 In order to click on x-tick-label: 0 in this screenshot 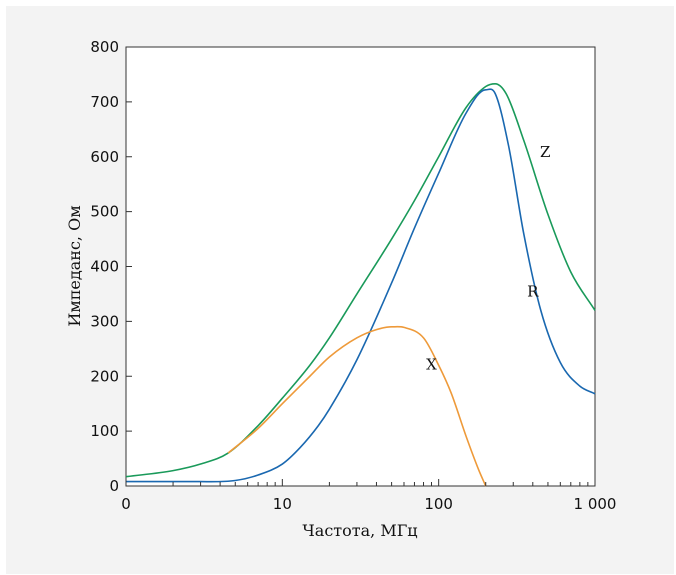, I will do `click(126, 504)`.